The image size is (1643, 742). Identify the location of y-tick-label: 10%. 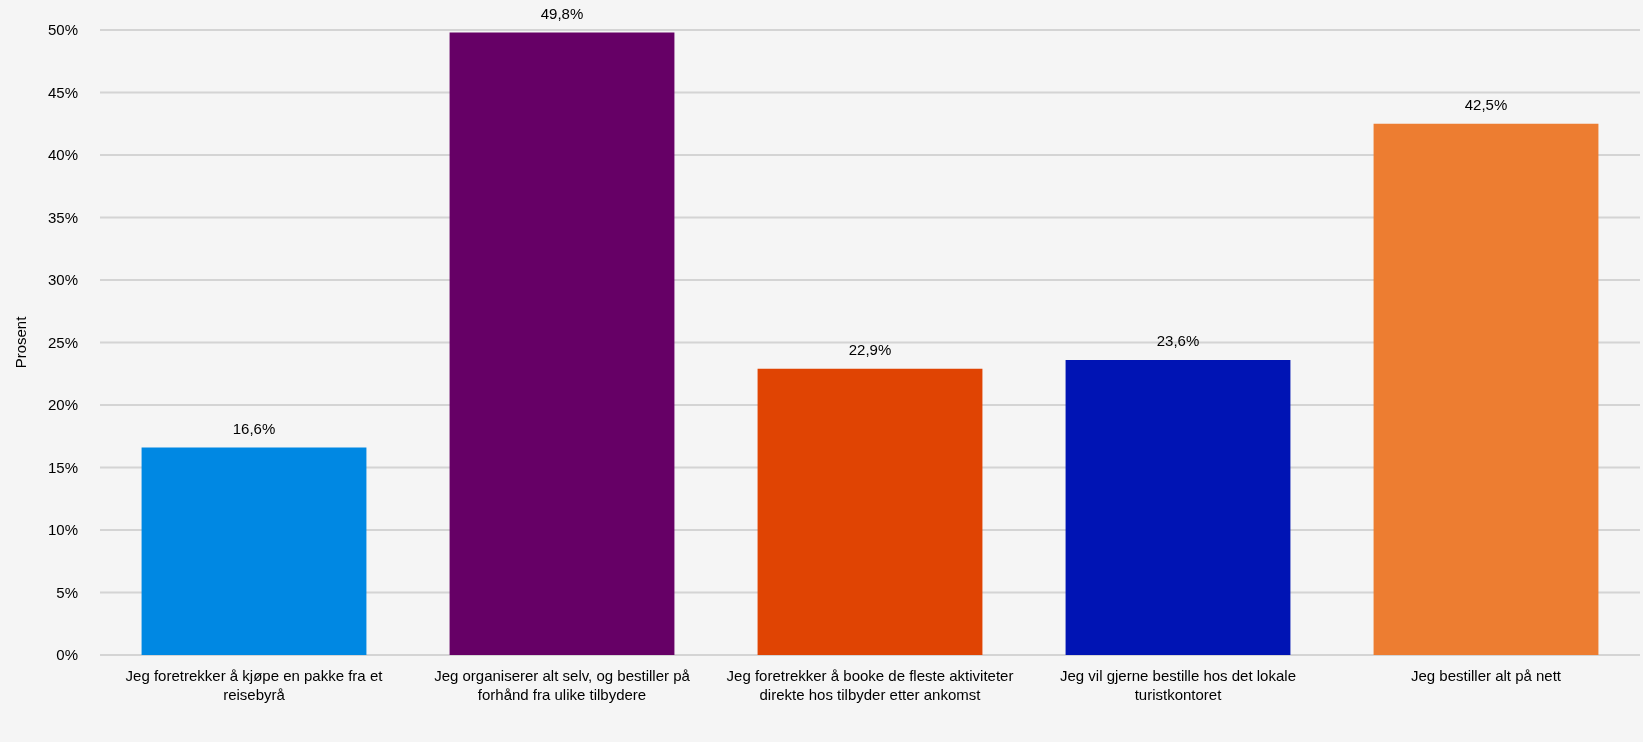
(62, 530).